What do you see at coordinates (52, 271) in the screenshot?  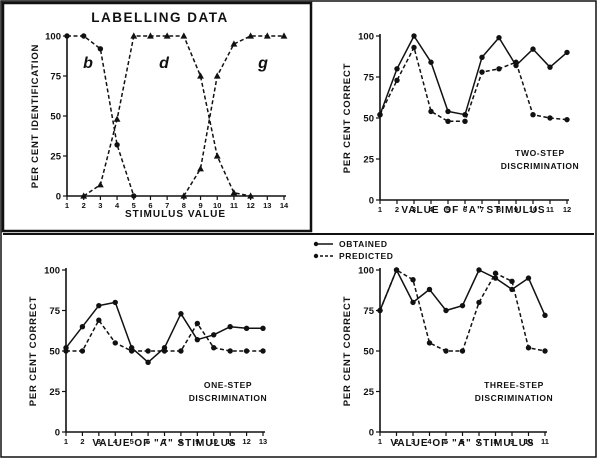 I see `one-step-y-tick-label: 100` at bounding box center [52, 271].